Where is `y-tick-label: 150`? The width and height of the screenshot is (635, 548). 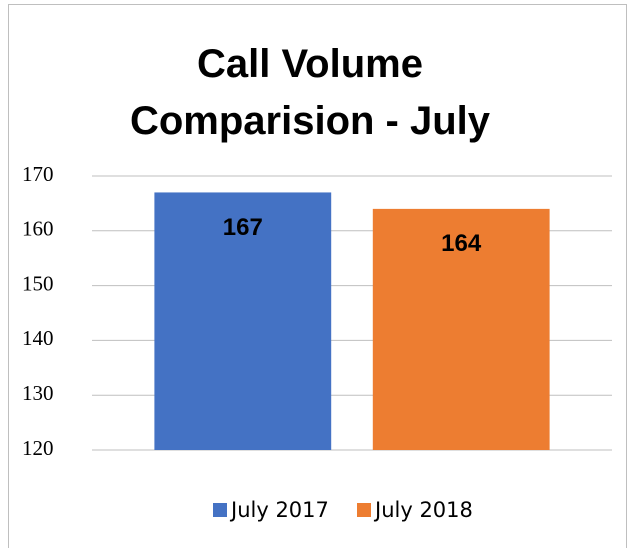 y-tick-label: 150 is located at coordinates (38, 283).